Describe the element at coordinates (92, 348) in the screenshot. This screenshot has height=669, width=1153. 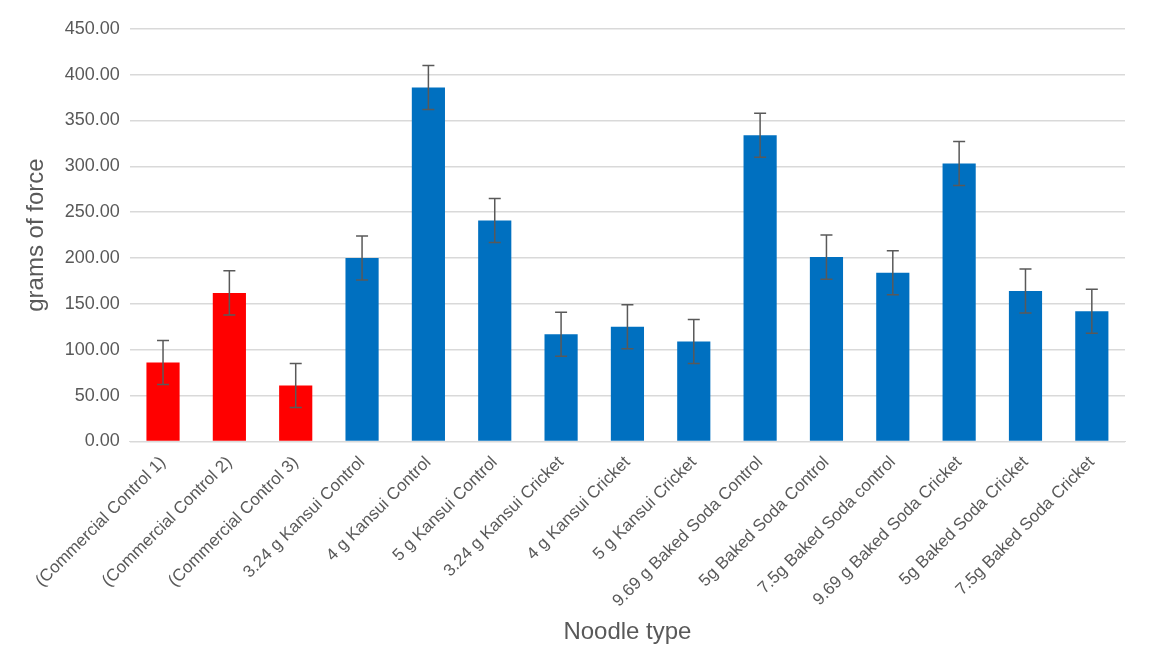
I see `y-tick-label: 100.00` at that location.